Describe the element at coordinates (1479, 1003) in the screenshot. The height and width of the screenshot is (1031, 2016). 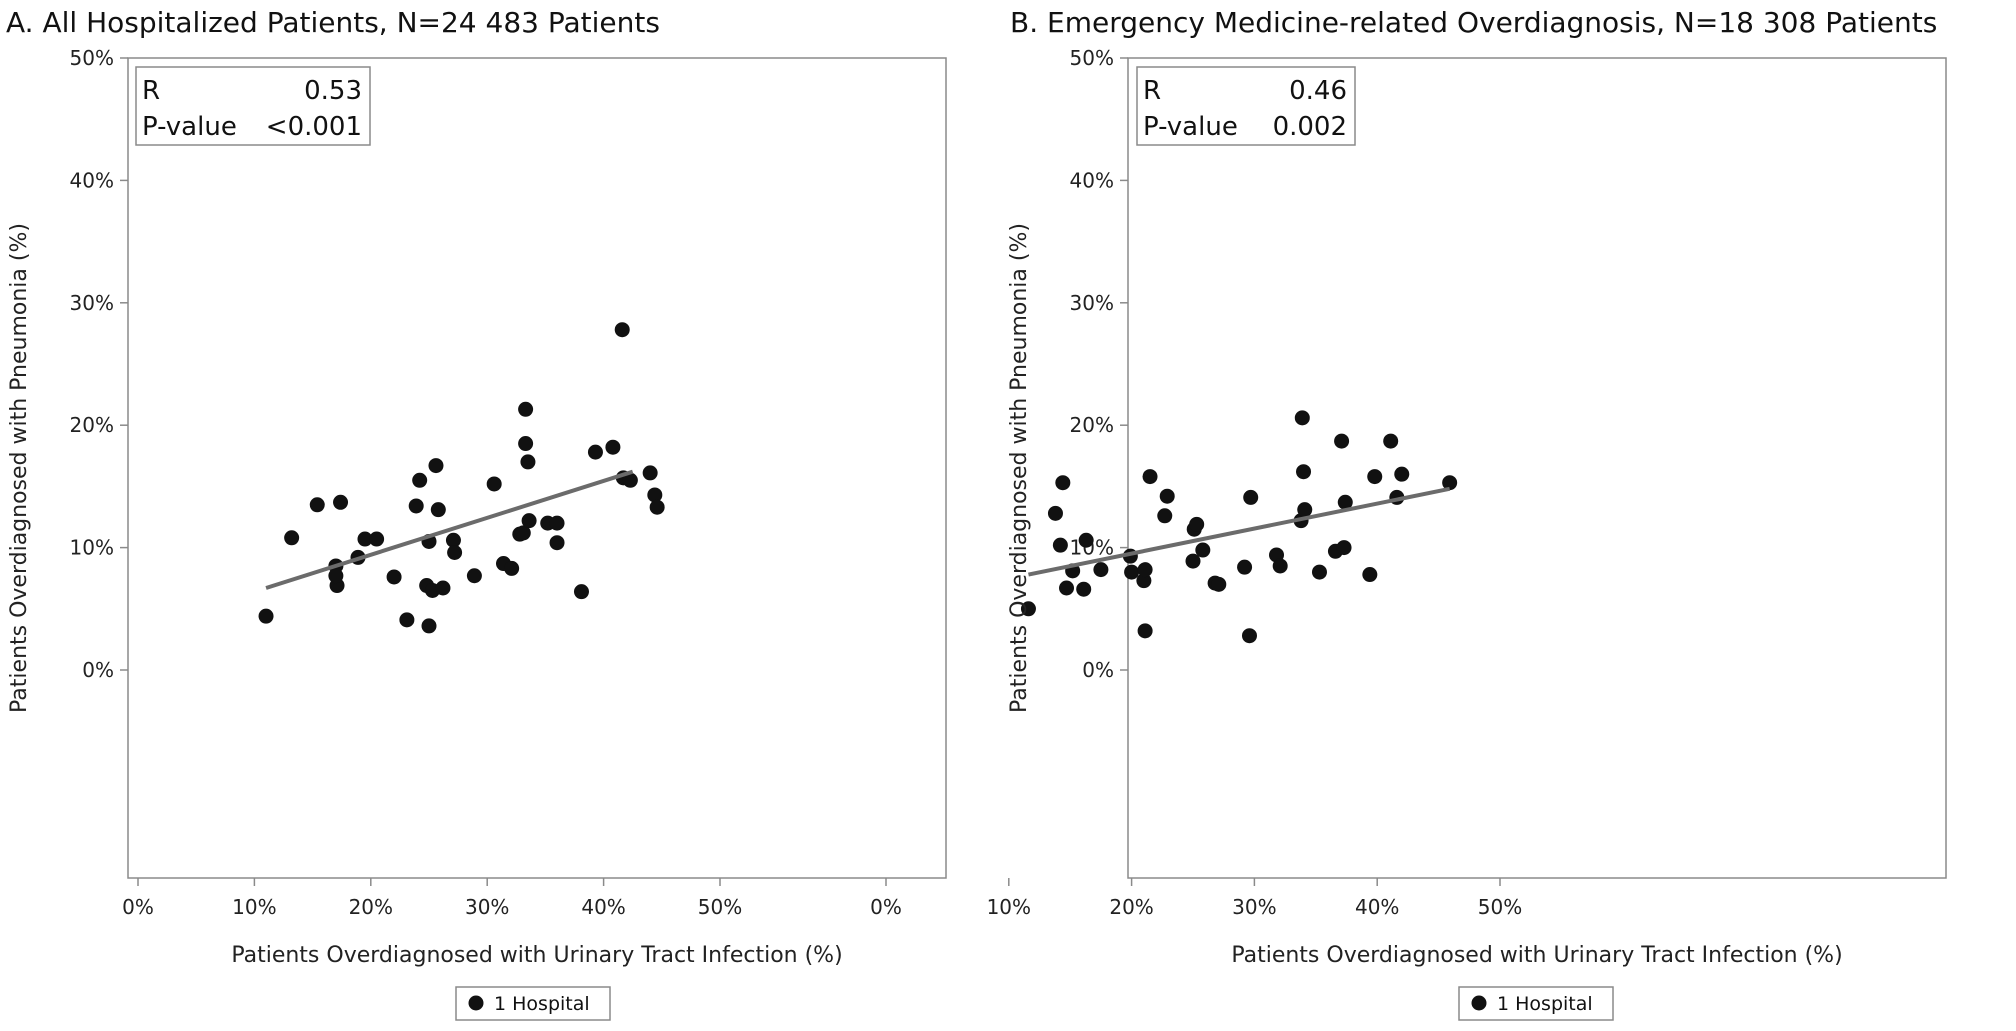
I see `panel-b-legend-marker` at that location.